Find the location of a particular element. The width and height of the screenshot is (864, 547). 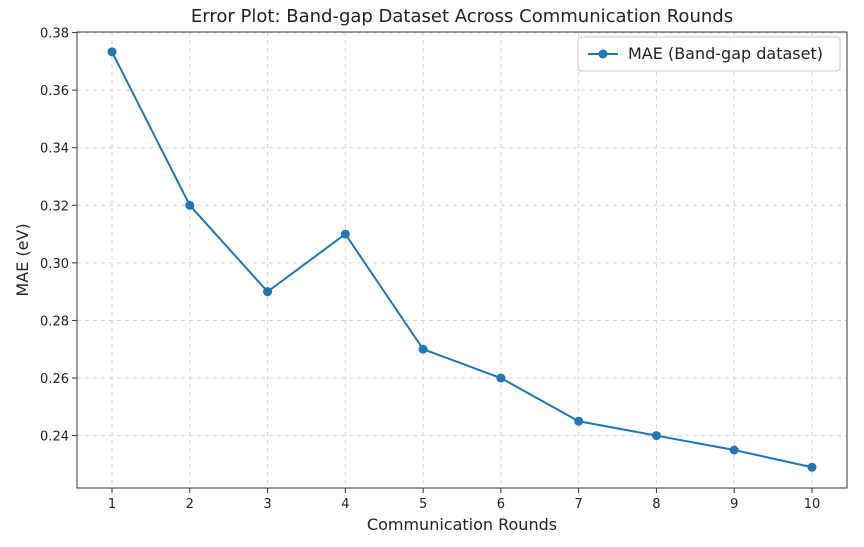

legend-point-marker is located at coordinates (603, 54).